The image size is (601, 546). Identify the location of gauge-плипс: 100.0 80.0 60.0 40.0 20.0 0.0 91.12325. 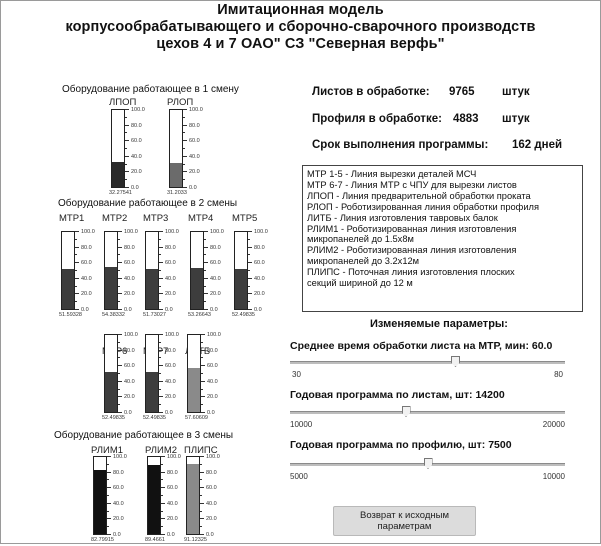
(217, 500).